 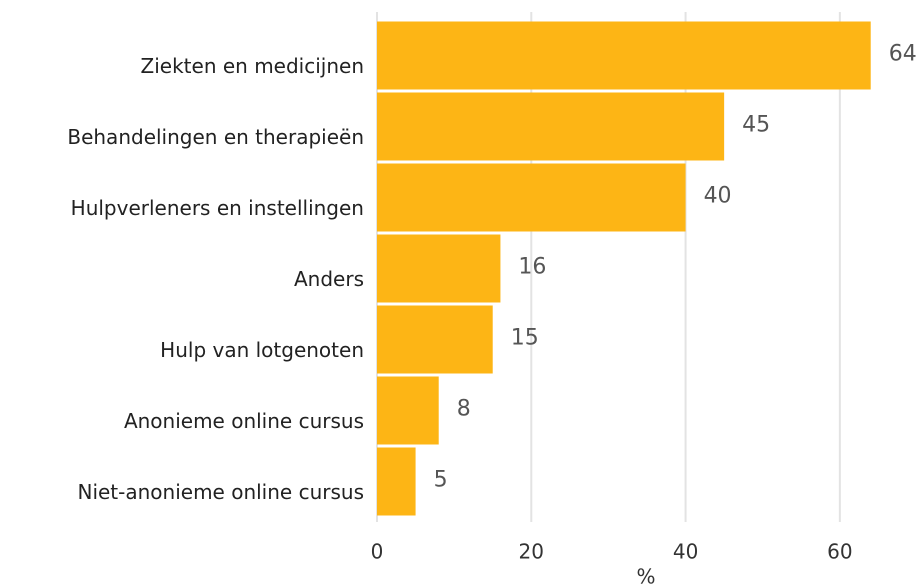 What do you see at coordinates (215, 137) in the screenshot?
I see `y-tick-label: Behandelingen en therapieën` at bounding box center [215, 137].